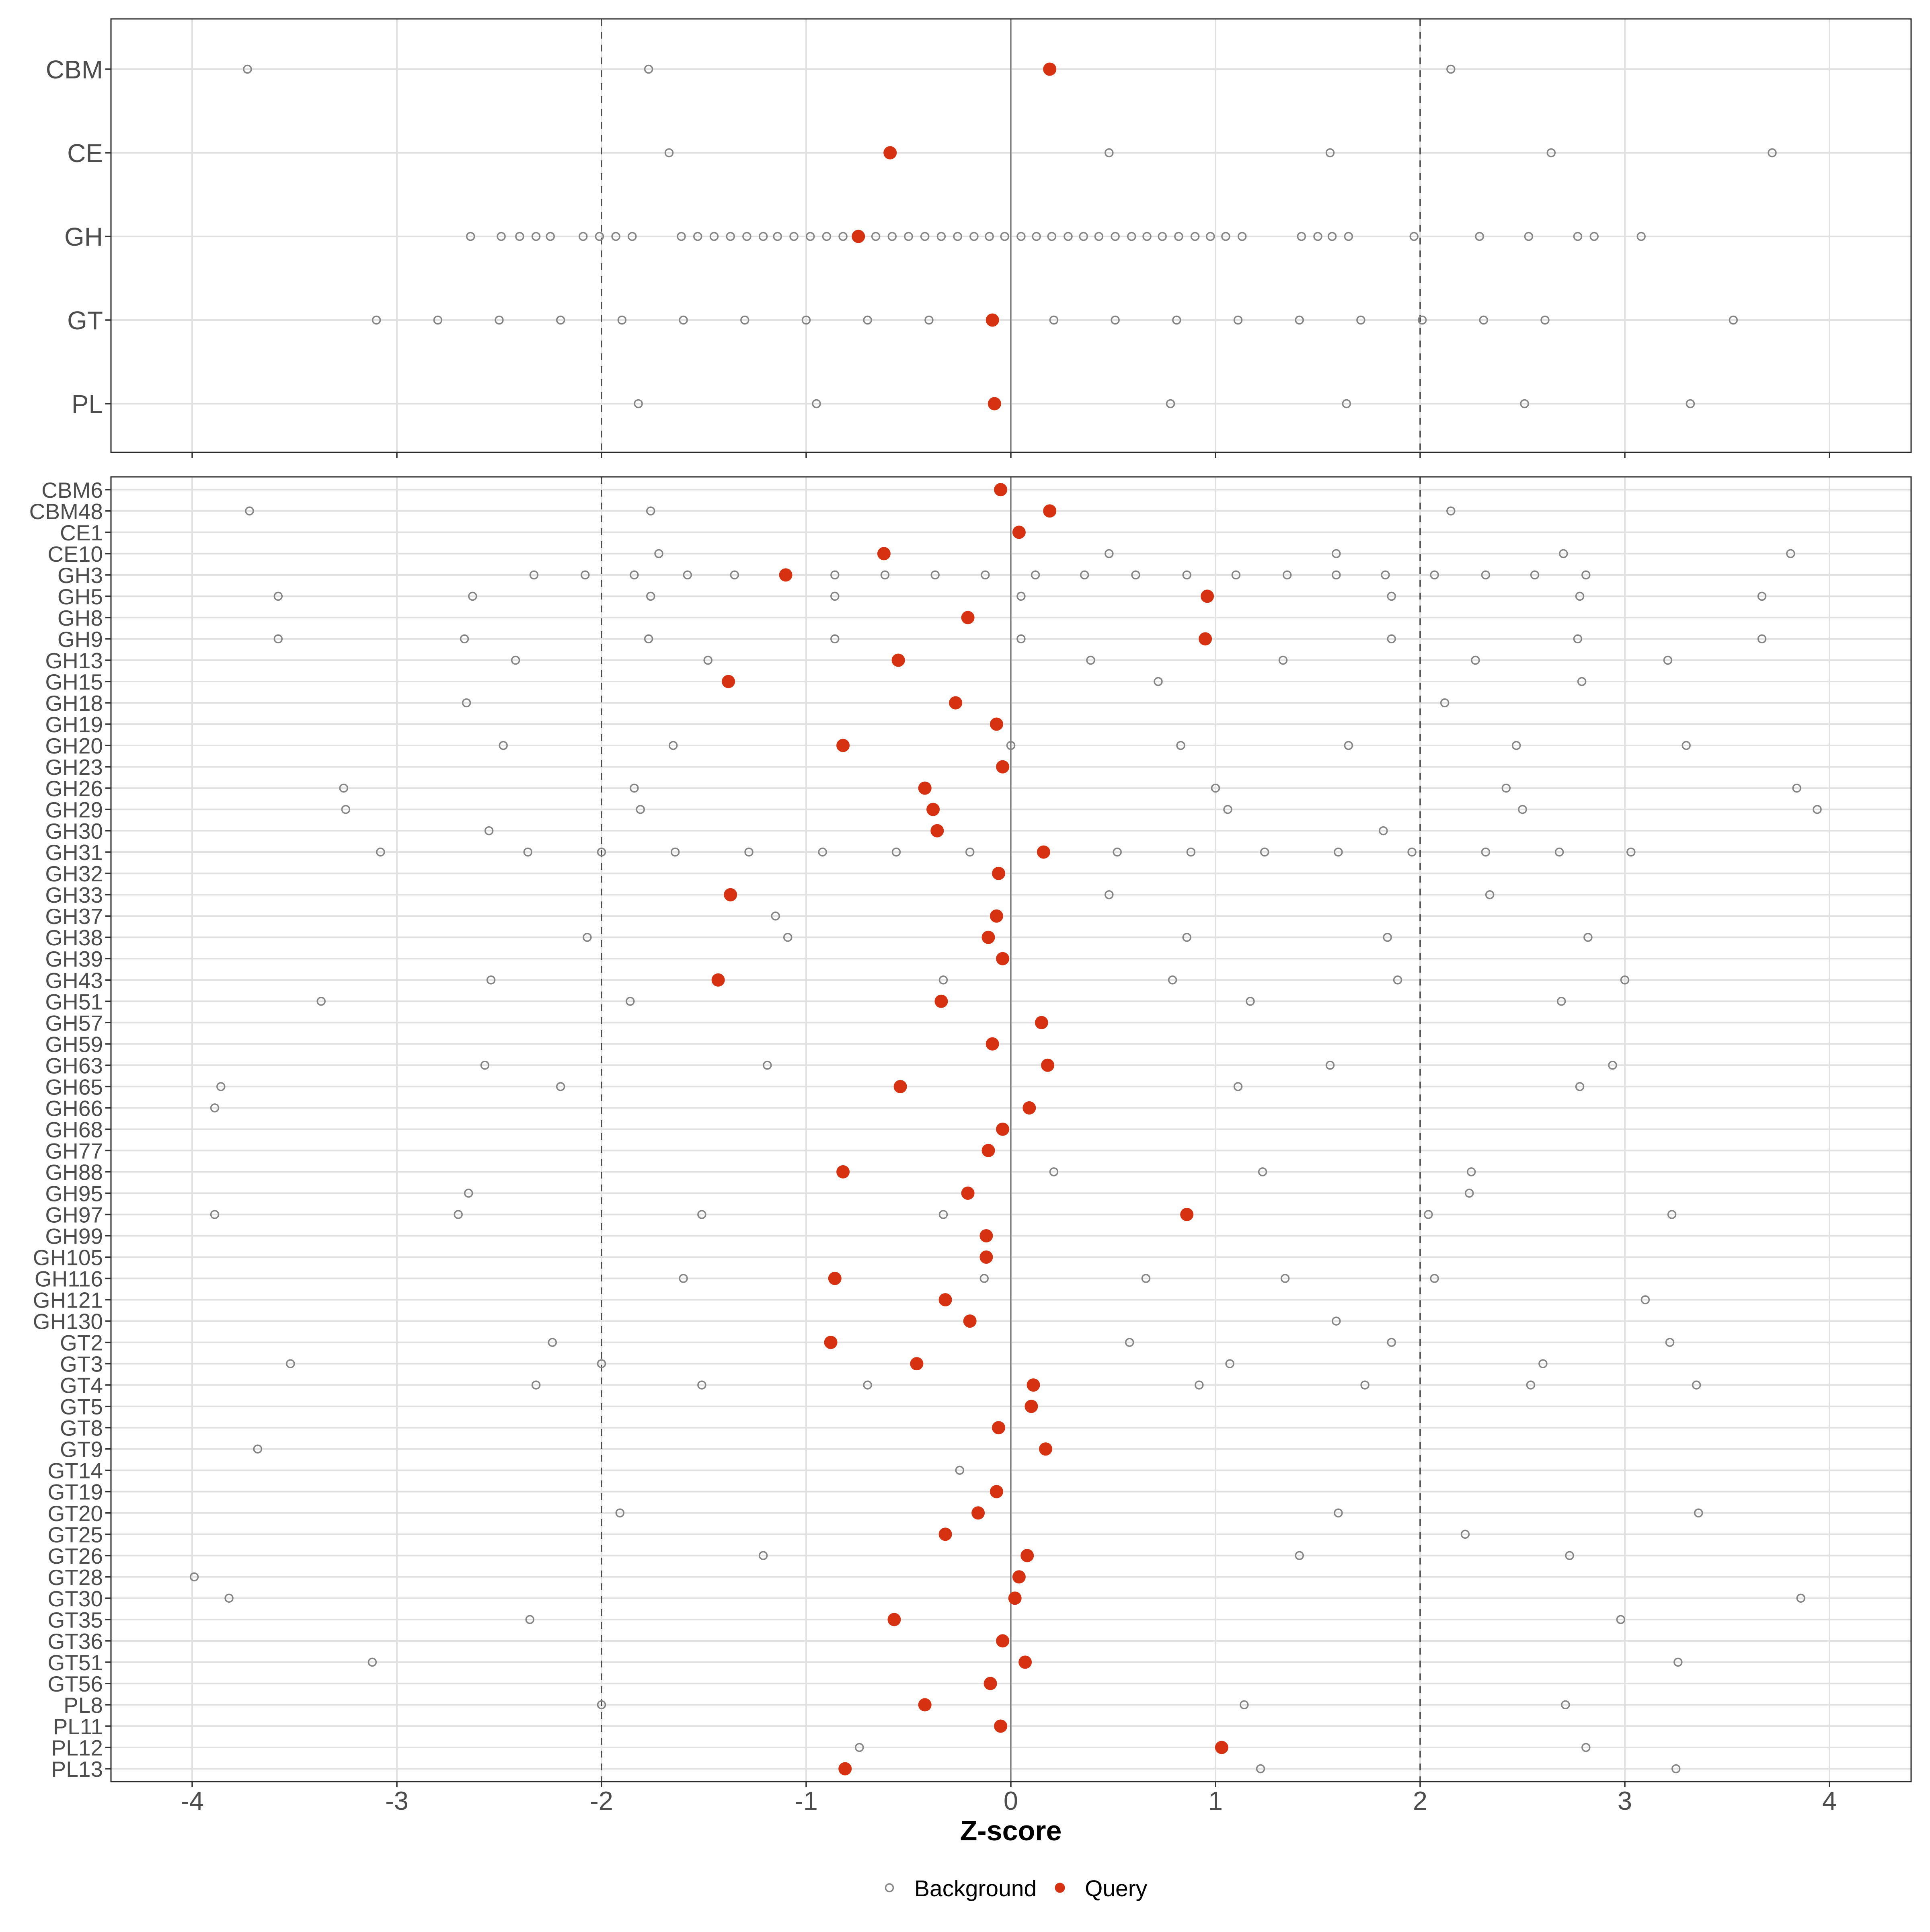 Image resolution: width=1930 pixels, height=1932 pixels. I want to click on svg-text: 1, so click(1215, 1800).